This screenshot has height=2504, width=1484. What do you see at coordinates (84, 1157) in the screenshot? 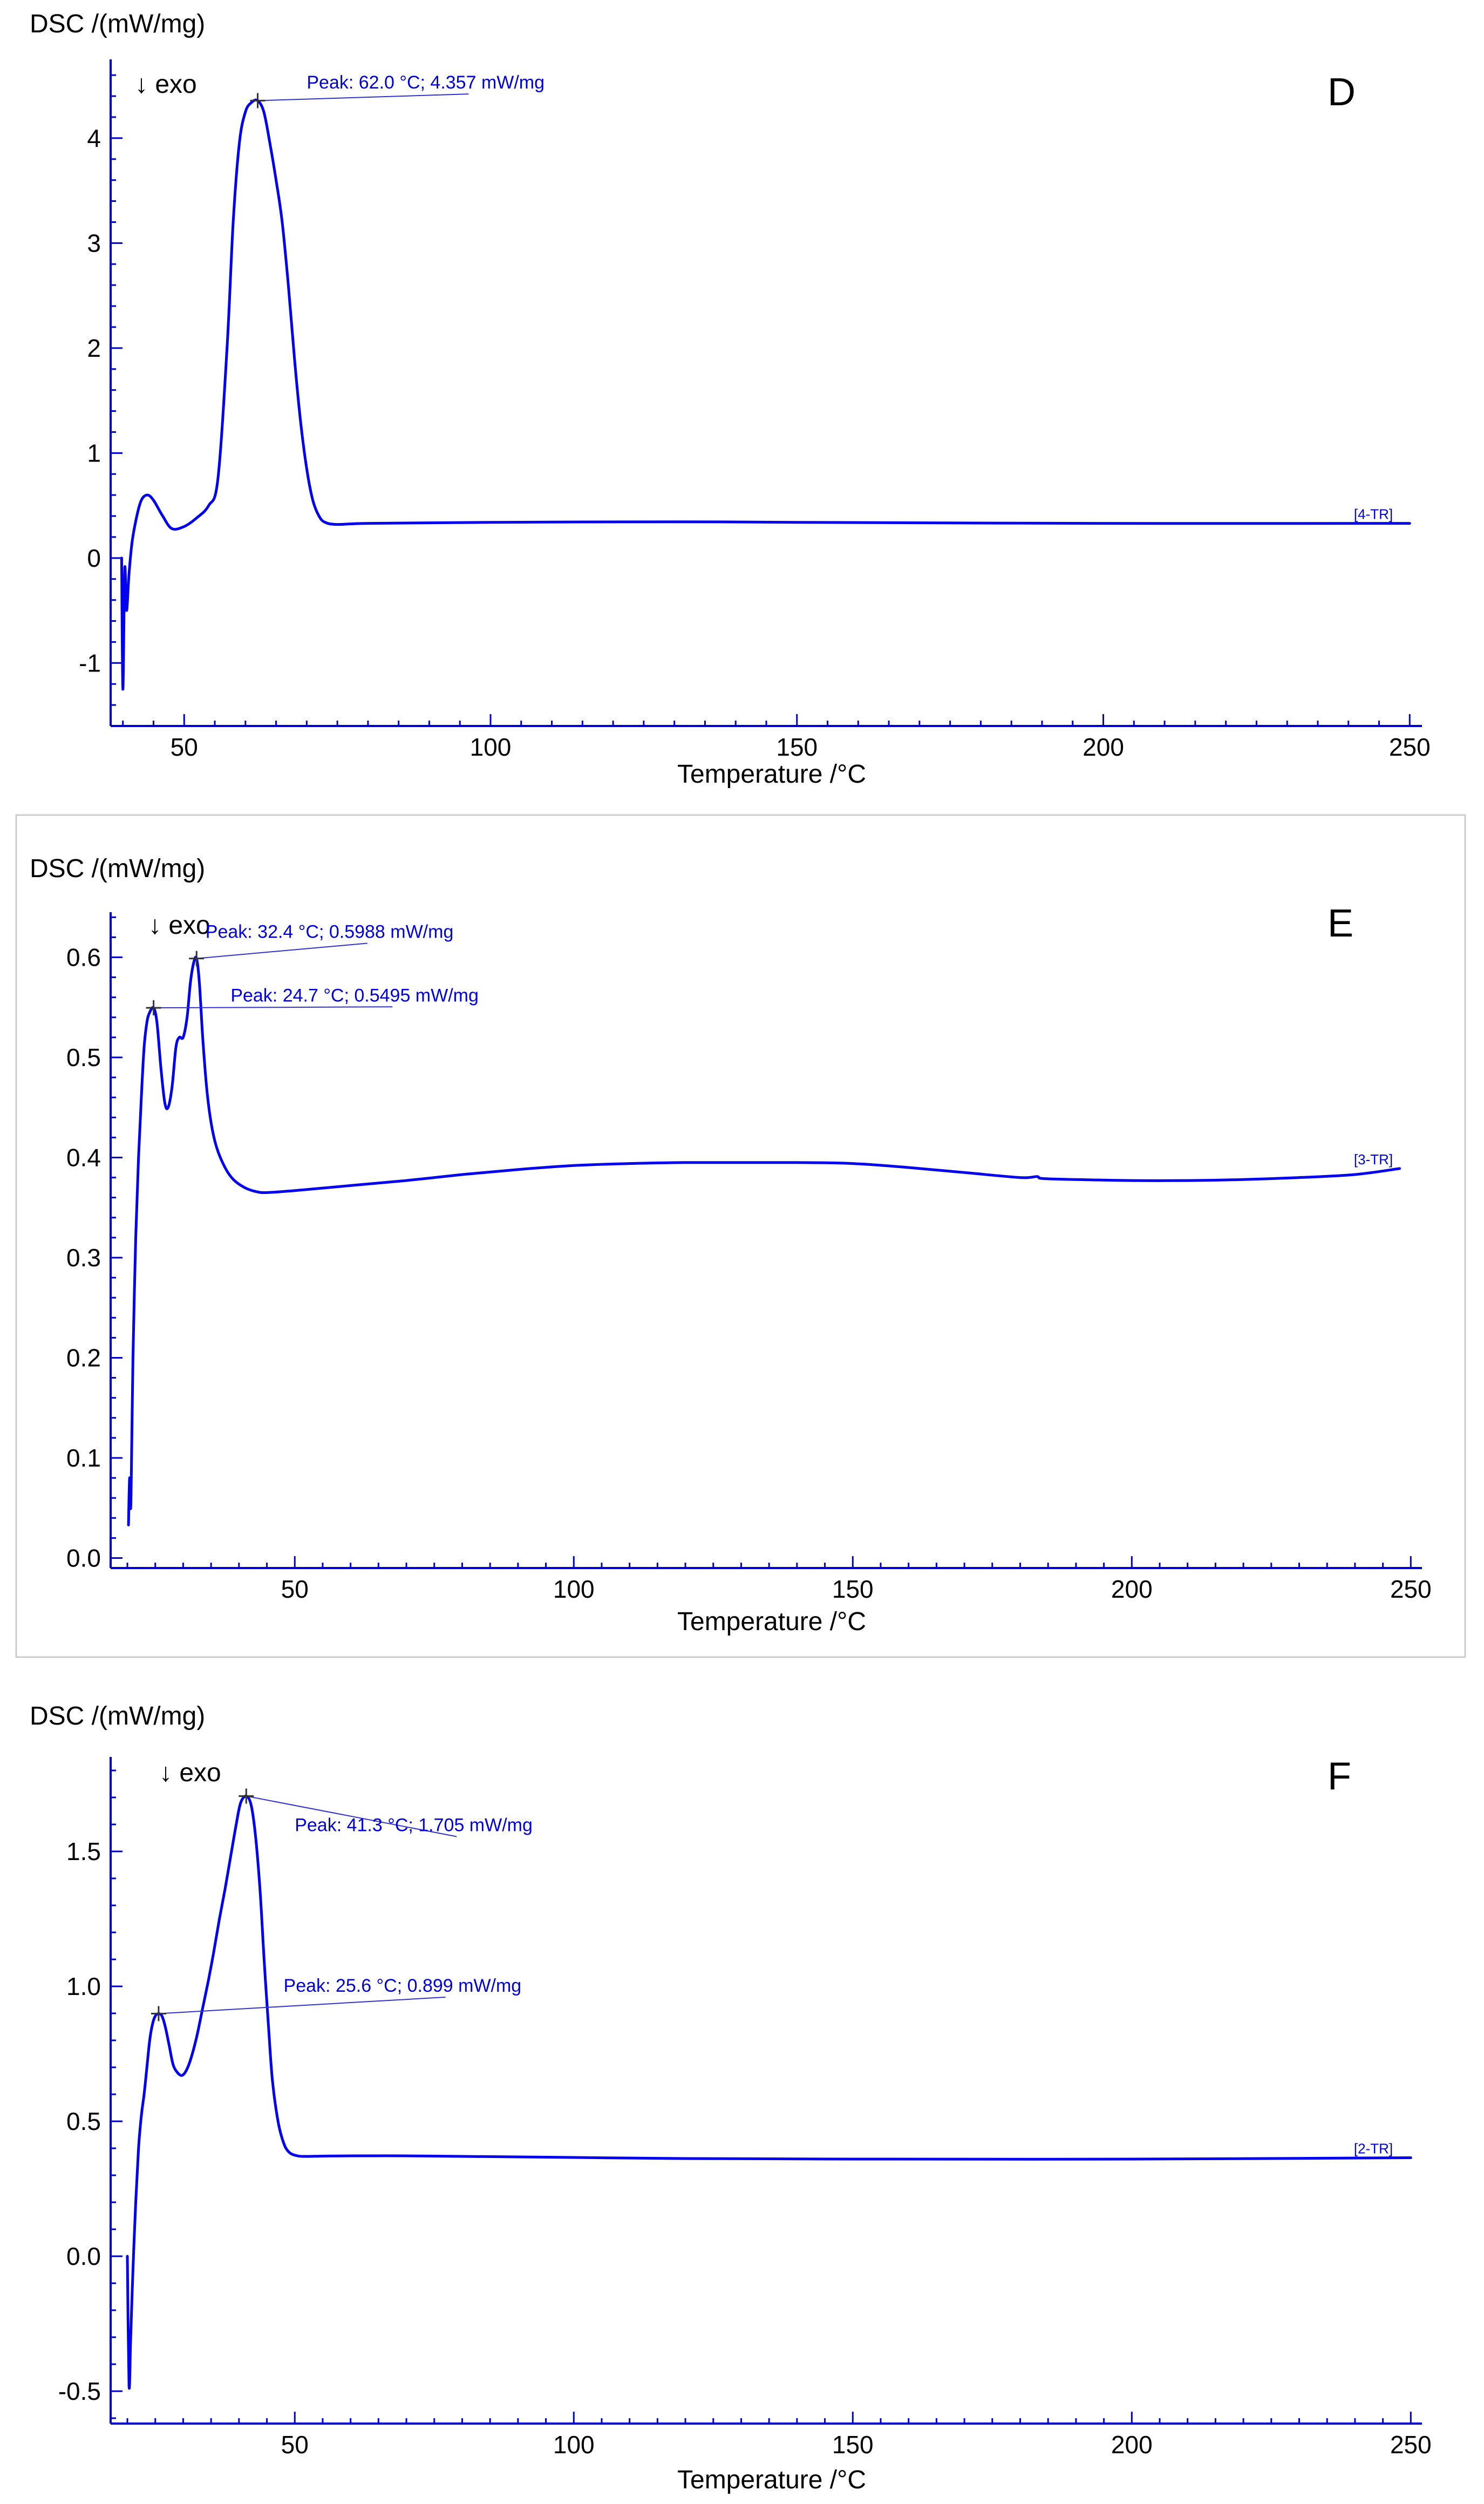
I see `y-tick-label: 0.4` at bounding box center [84, 1157].